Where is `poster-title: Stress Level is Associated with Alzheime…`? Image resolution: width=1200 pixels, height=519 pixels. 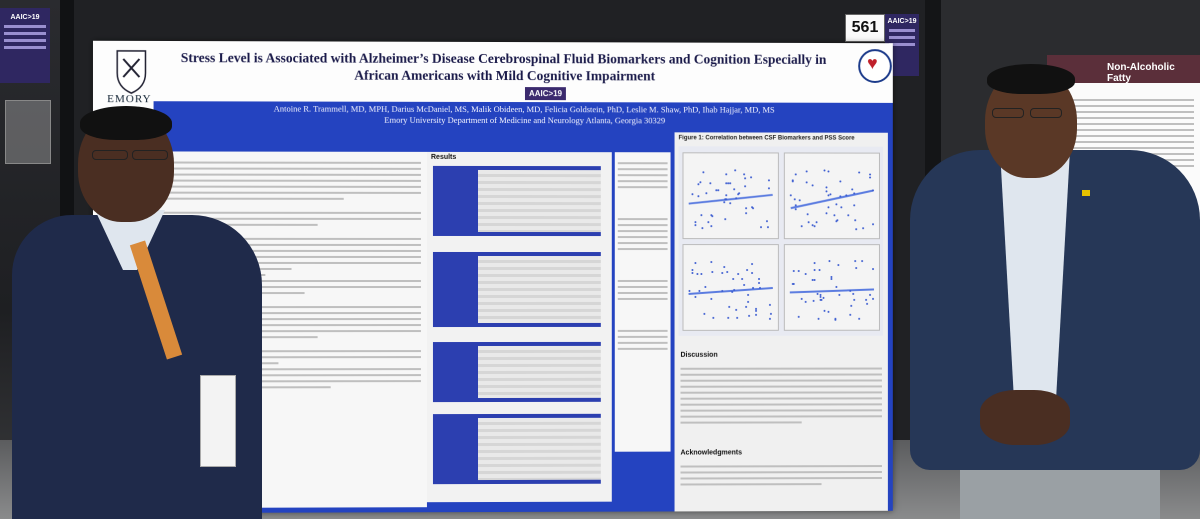
poster-title: Stress Level is Associated with Alzheime… is located at coordinates (504, 67).